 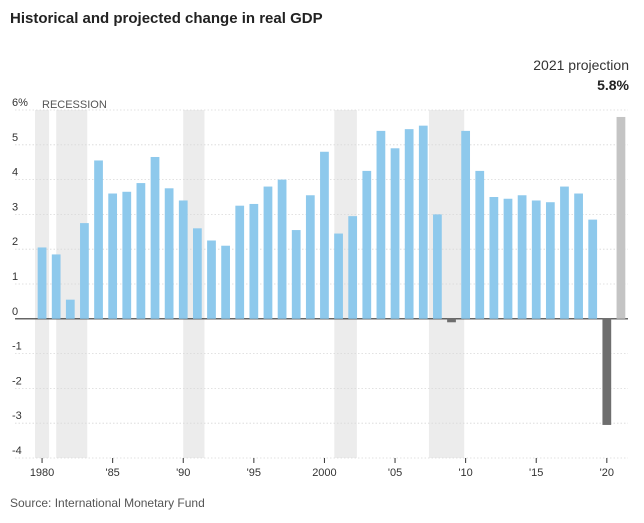 I want to click on bar-2021, so click(x=621, y=217).